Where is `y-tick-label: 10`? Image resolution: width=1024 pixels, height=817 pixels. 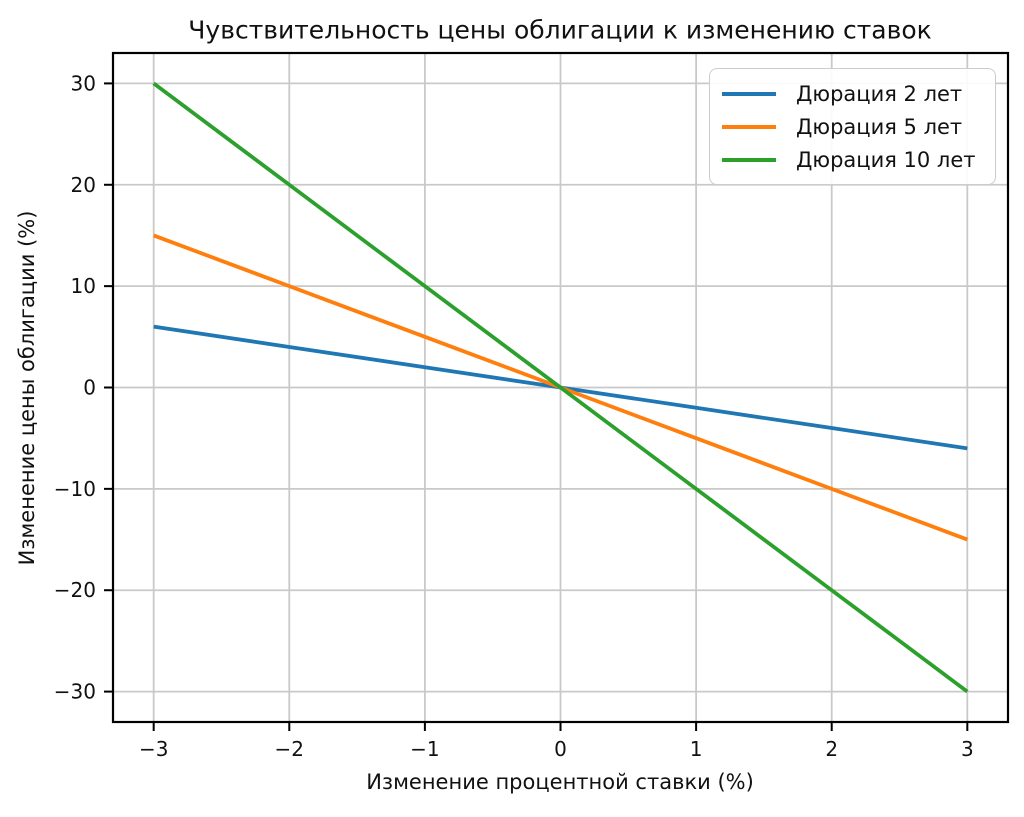
y-tick-label: 10 is located at coordinates (83, 286).